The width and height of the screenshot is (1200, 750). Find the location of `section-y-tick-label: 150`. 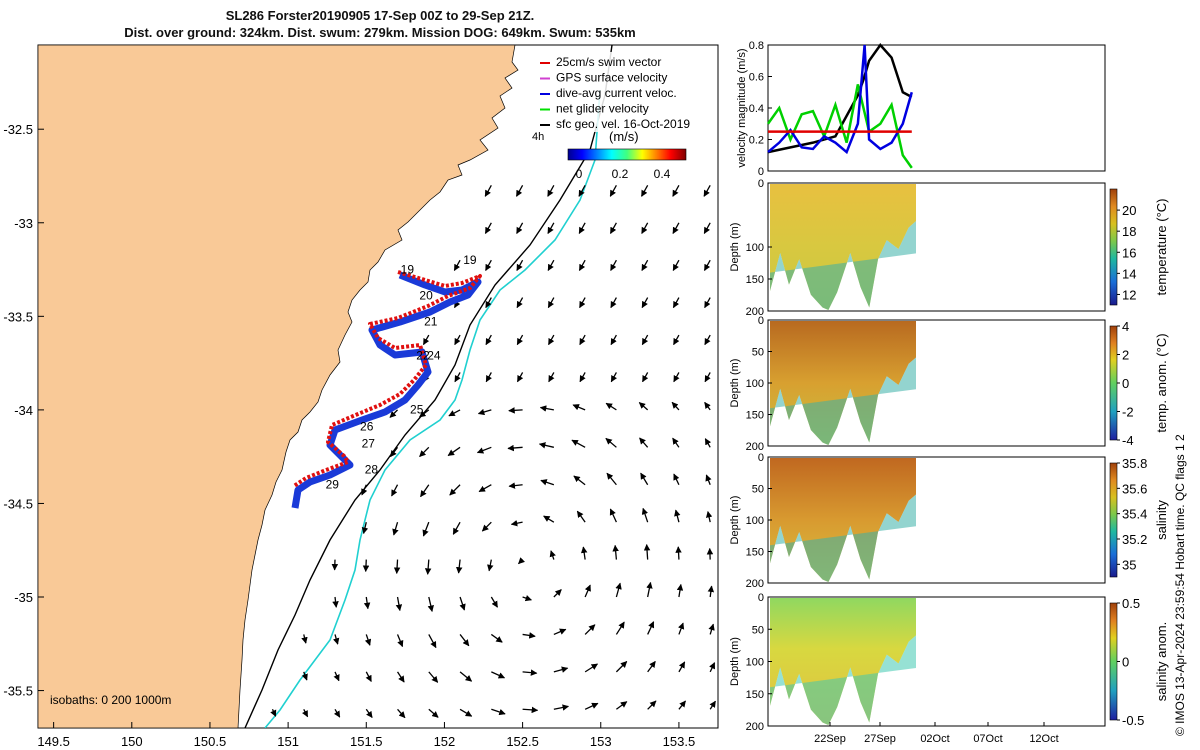

section-y-tick-label: 150 is located at coordinates (755, 553).